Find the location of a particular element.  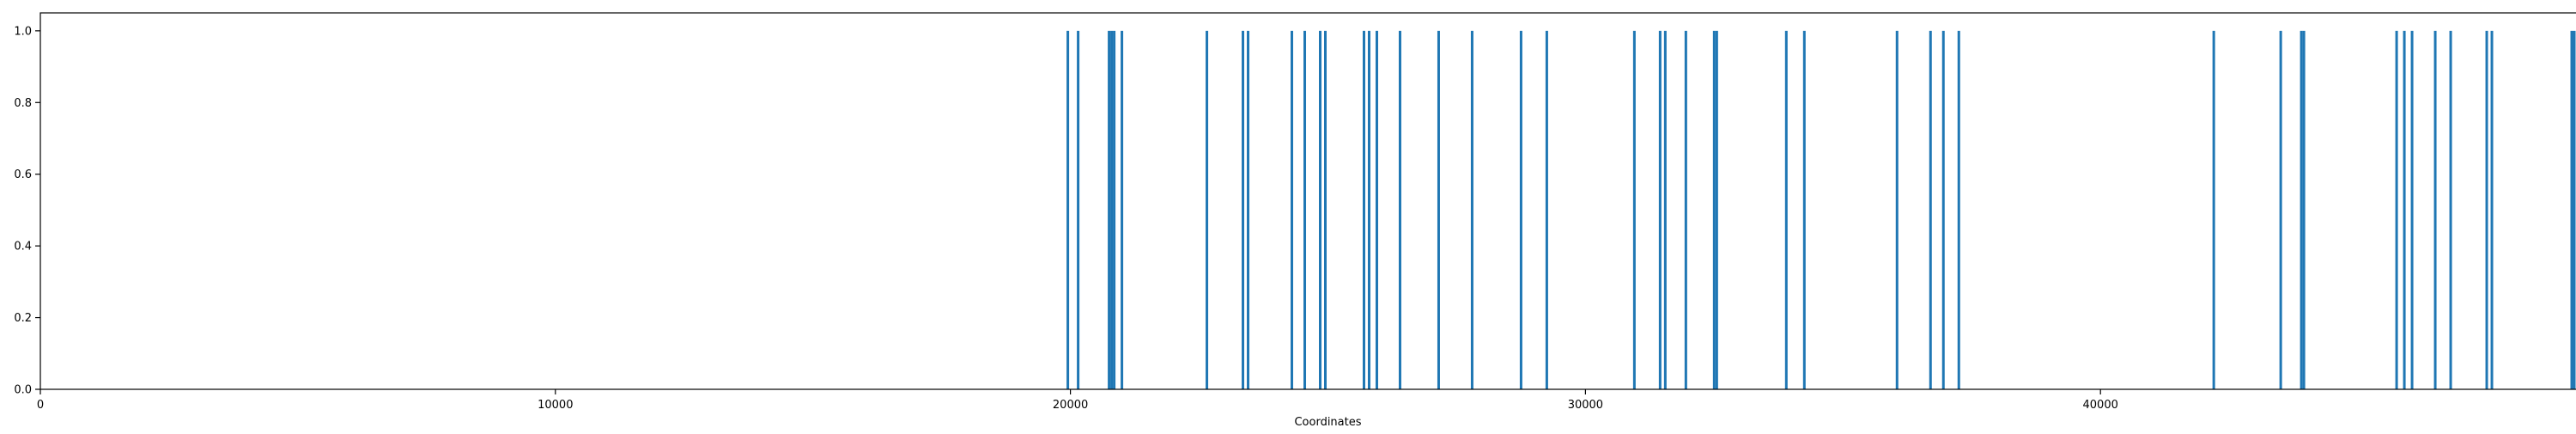

y-tick-label: 0.8 is located at coordinates (23, 103).